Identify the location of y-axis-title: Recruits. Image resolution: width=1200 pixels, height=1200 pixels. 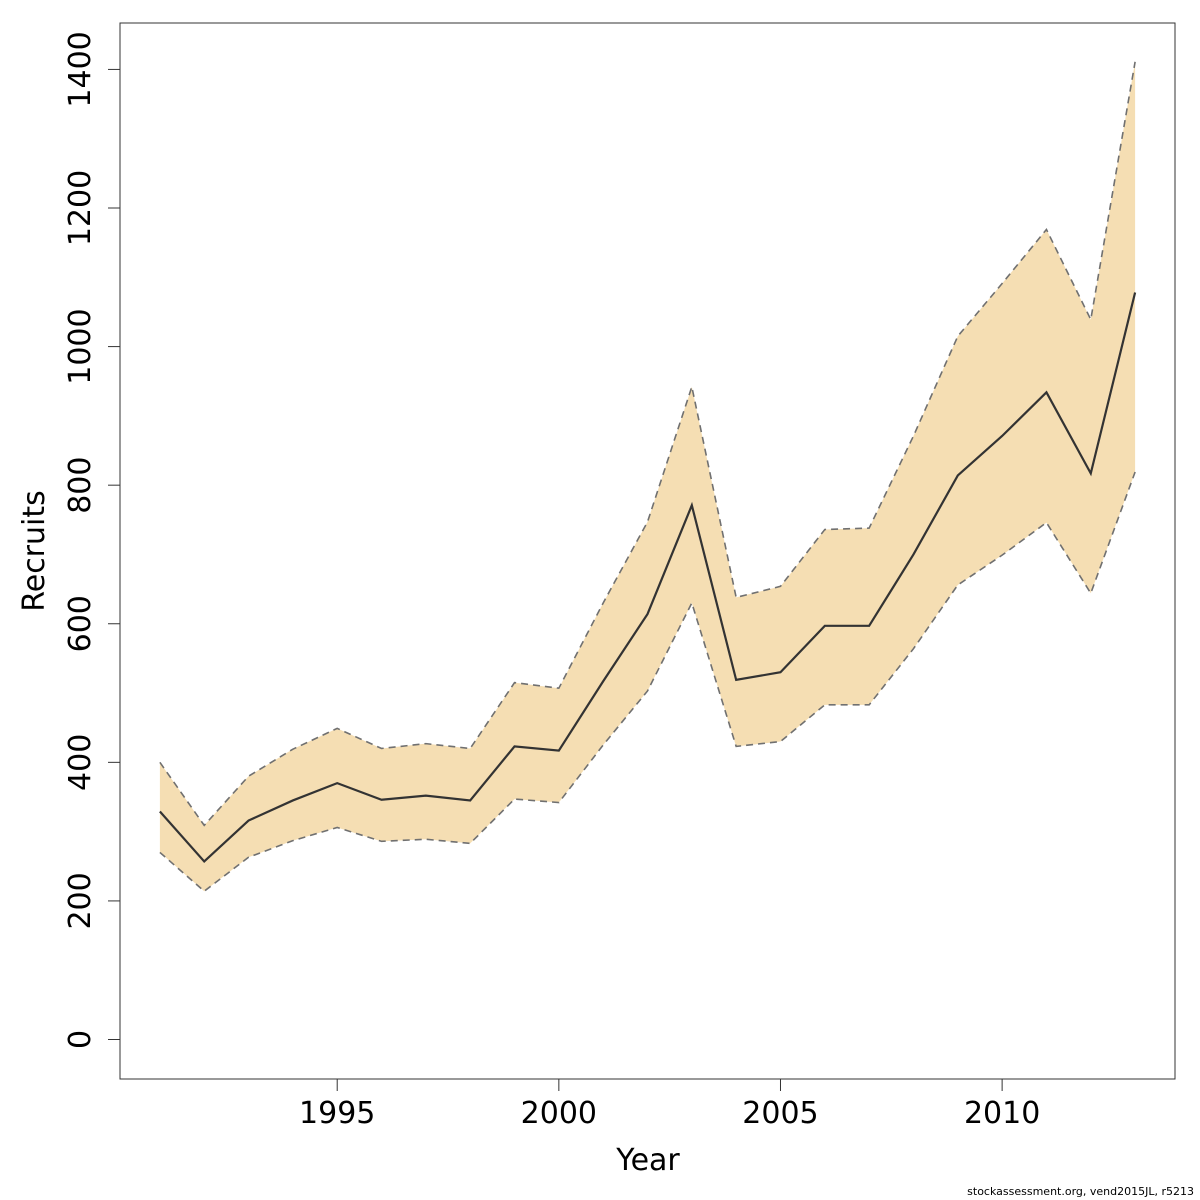
(34, 551).